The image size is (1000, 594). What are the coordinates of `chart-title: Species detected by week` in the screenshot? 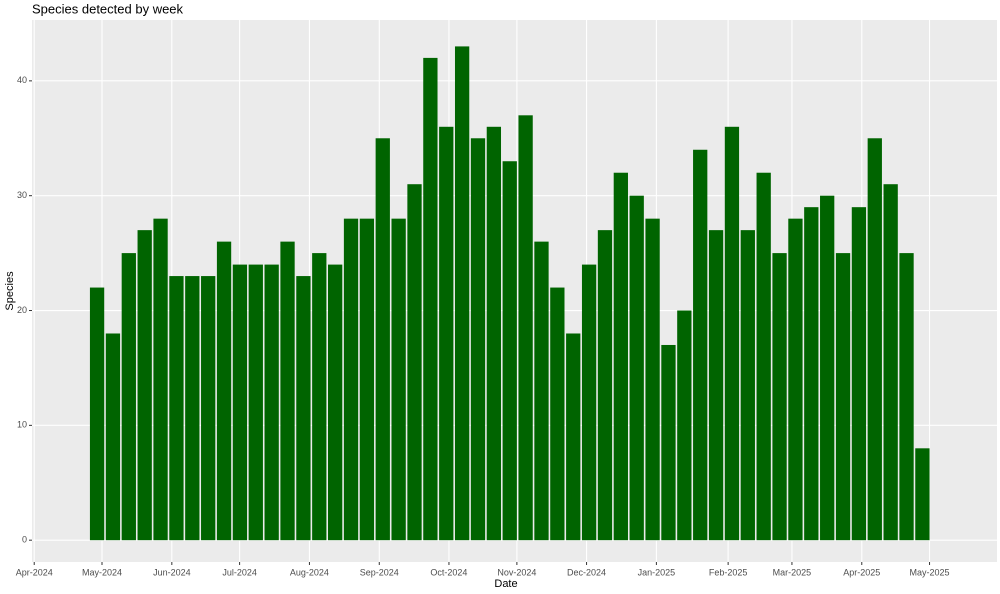 It's located at (108, 8).